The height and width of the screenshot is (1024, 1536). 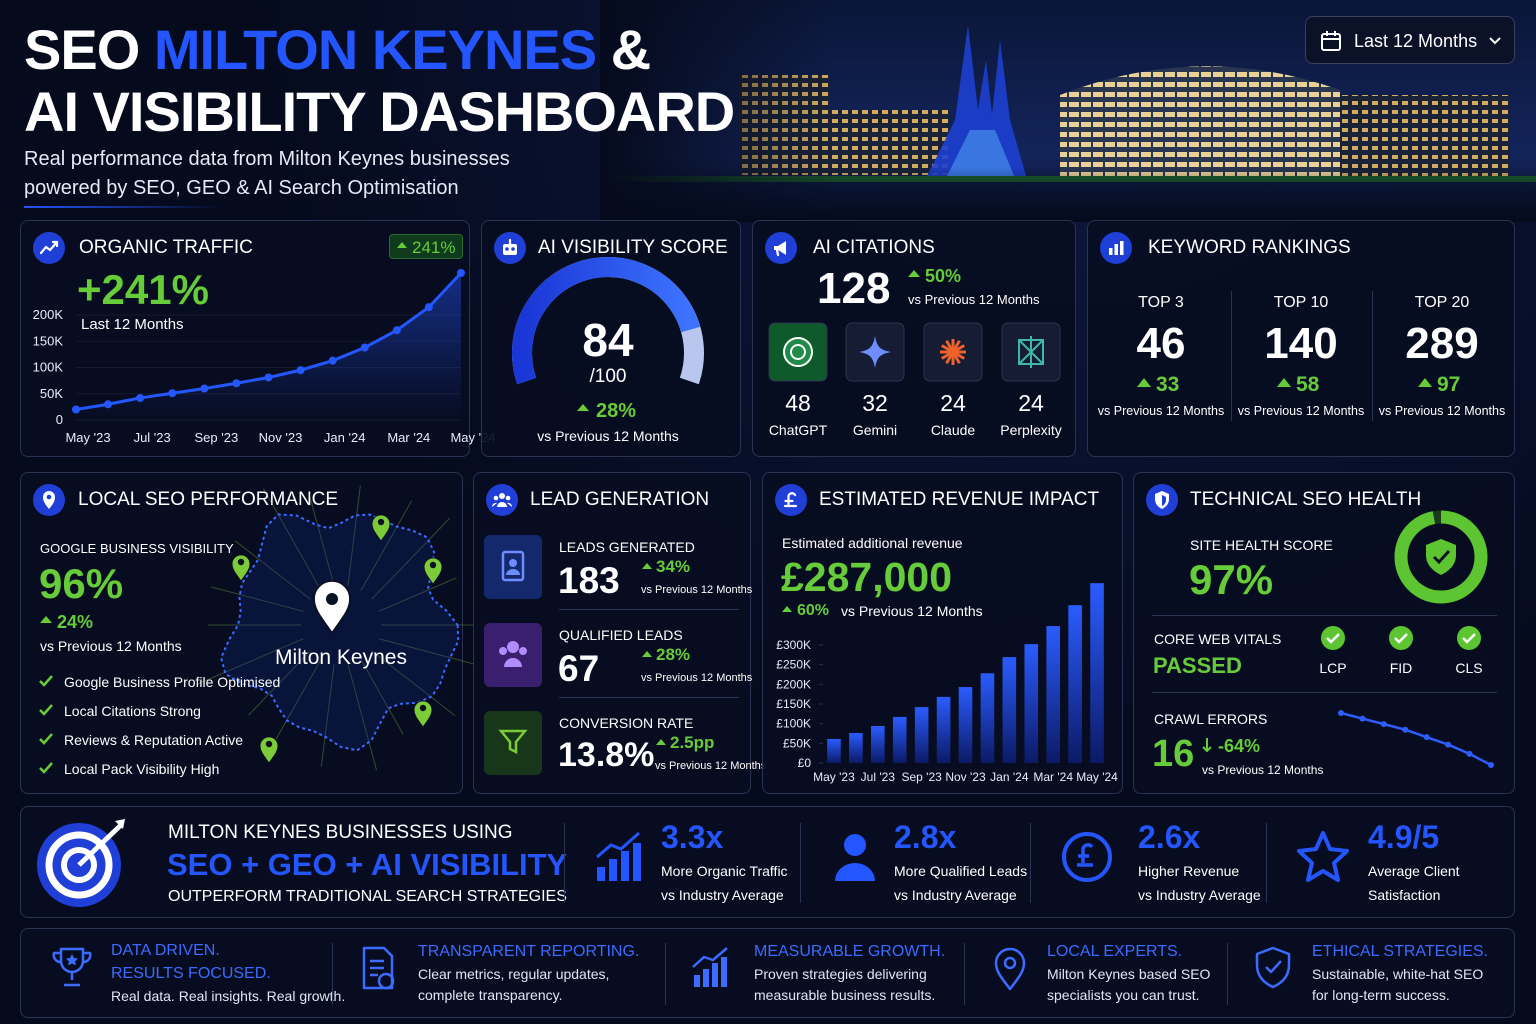 What do you see at coordinates (1331, 41) in the screenshot?
I see `calendar-icon` at bounding box center [1331, 41].